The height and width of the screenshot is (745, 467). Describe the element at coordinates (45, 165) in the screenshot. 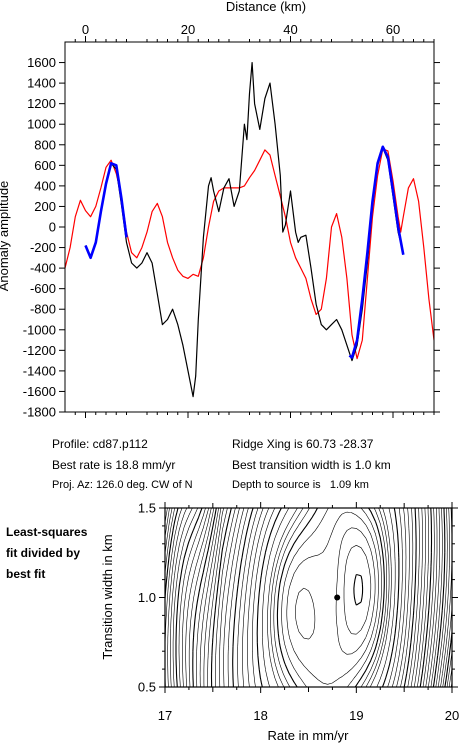

I see `y-tick-label: 600` at that location.